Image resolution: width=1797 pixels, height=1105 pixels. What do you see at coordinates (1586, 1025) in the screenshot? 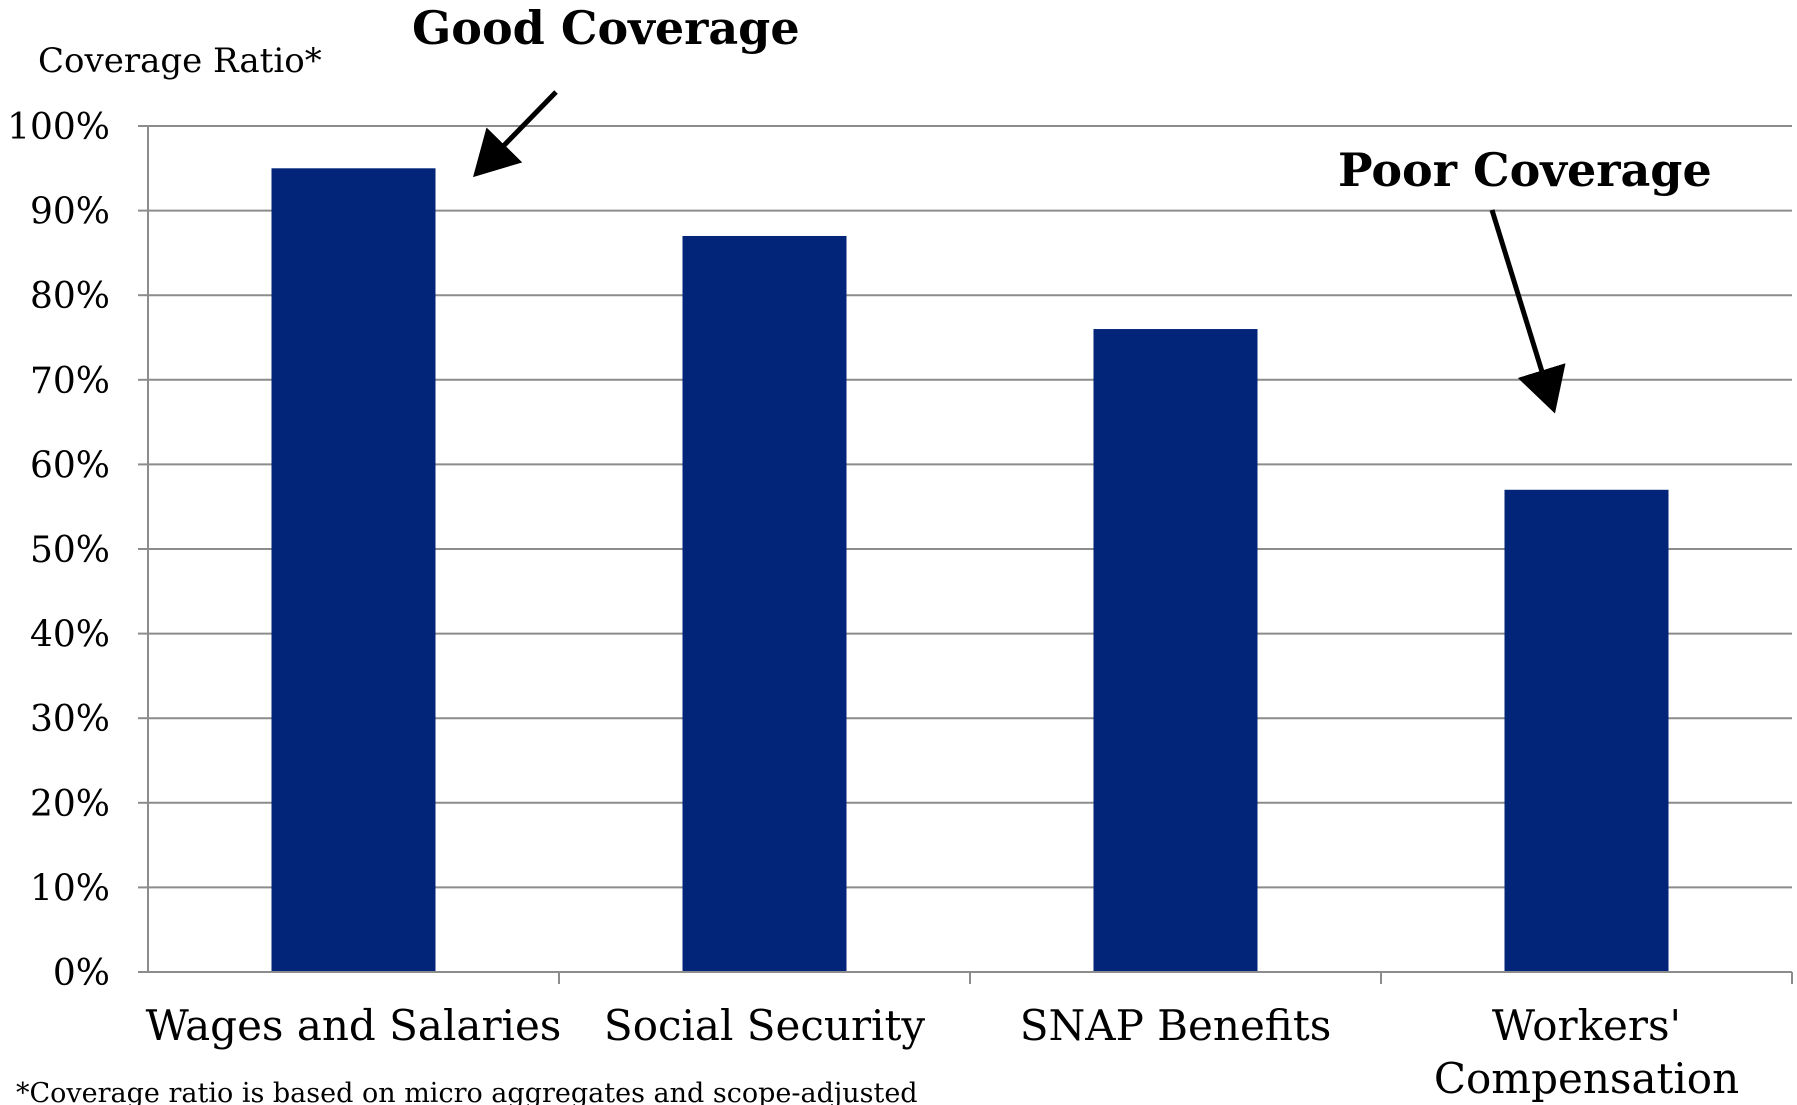
I see `x-tick-label: Workers'` at bounding box center [1586, 1025].